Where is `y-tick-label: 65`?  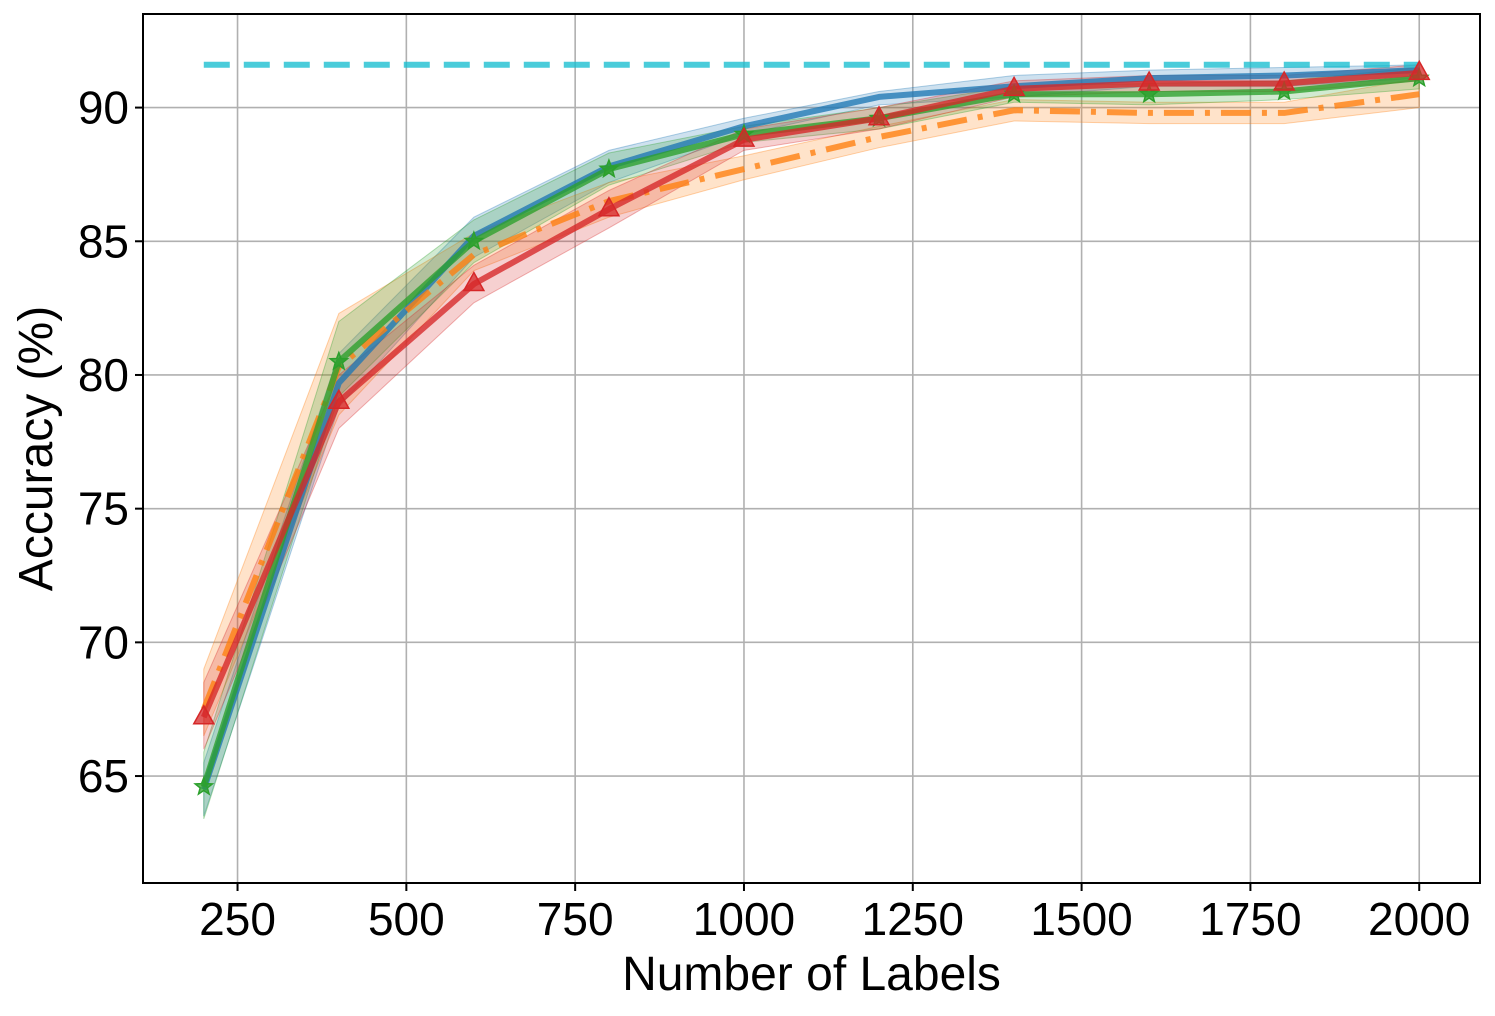
y-tick-label: 65 is located at coordinates (103, 776).